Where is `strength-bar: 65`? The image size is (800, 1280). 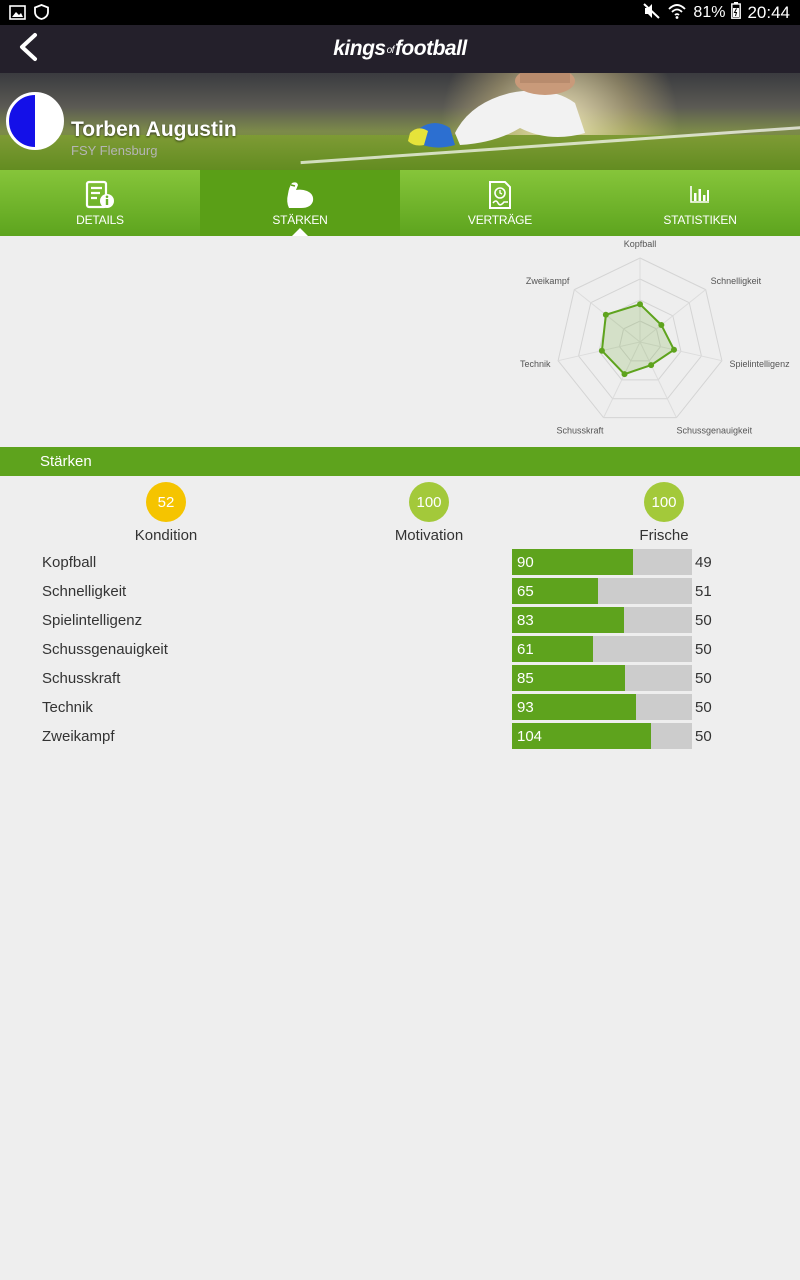
strength-bar: 65 is located at coordinates (602, 591).